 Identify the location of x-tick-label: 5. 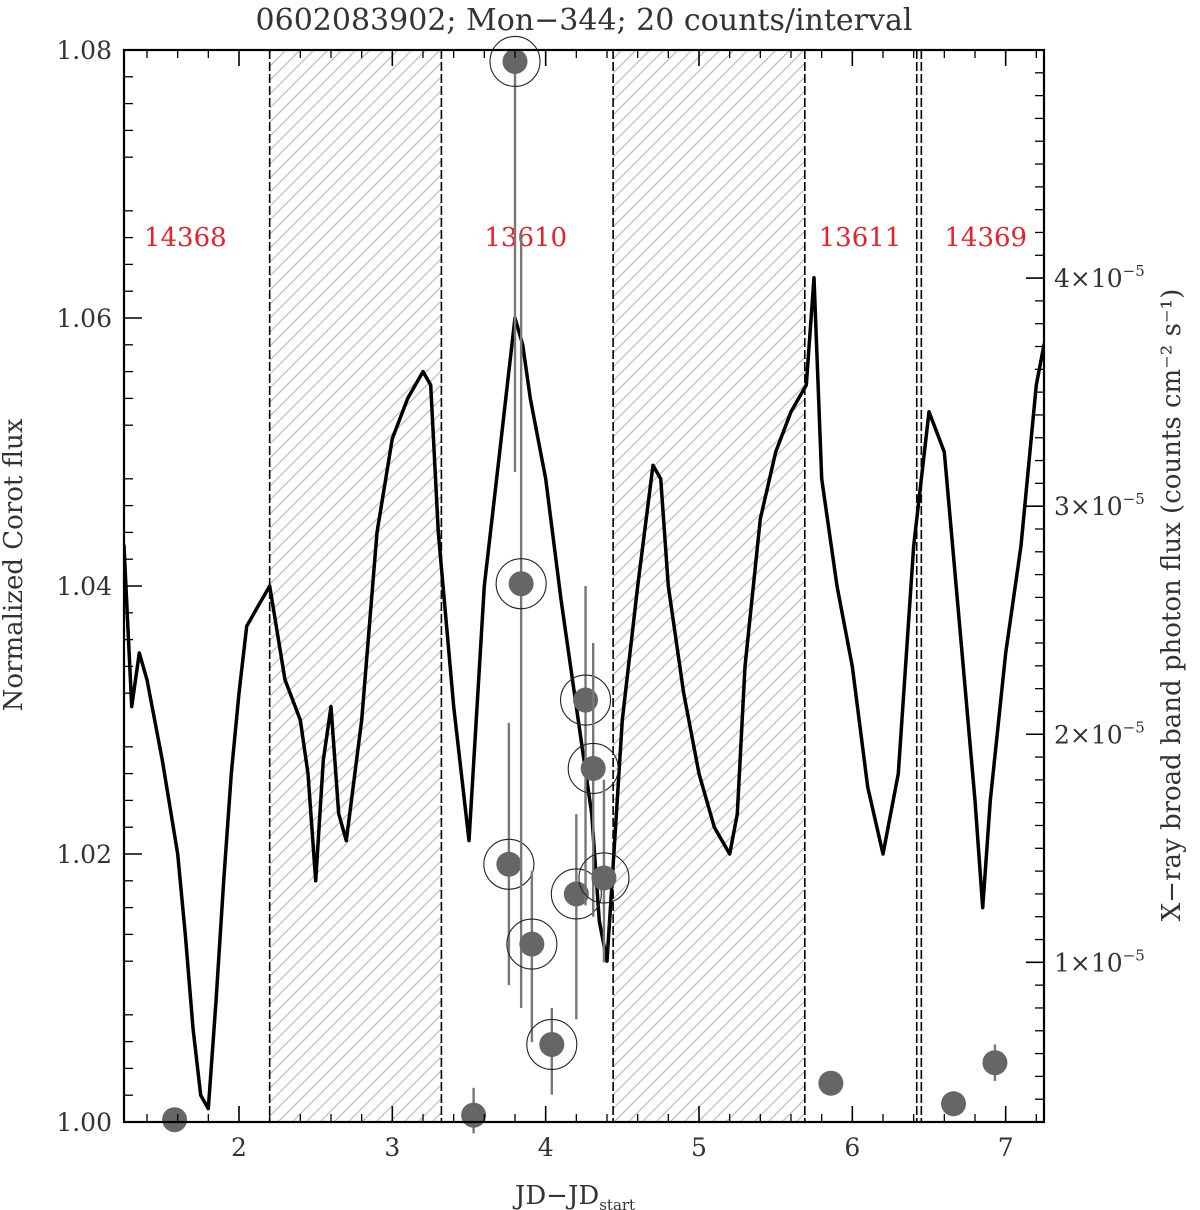
(699, 1147).